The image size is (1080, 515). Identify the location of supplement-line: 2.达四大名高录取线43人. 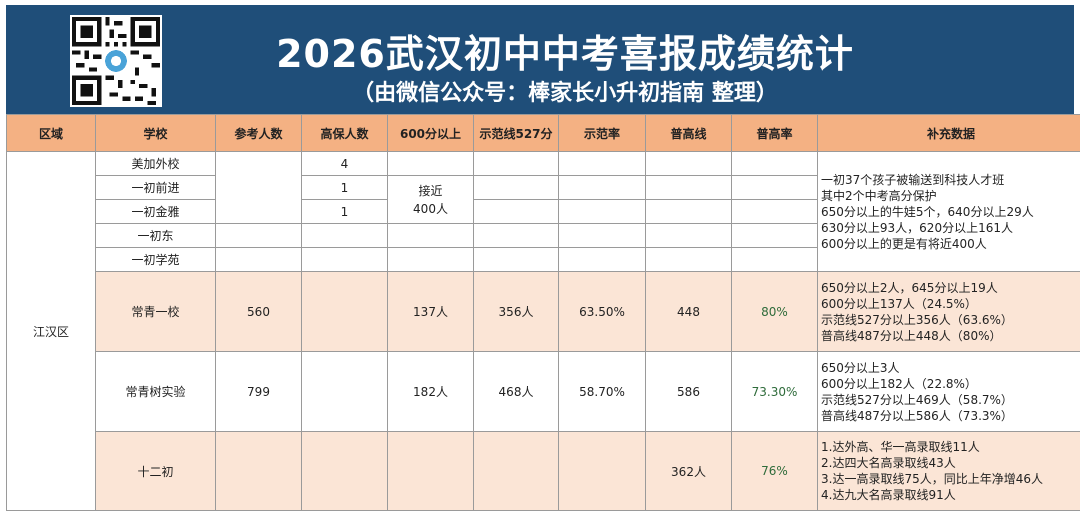
(888, 463).